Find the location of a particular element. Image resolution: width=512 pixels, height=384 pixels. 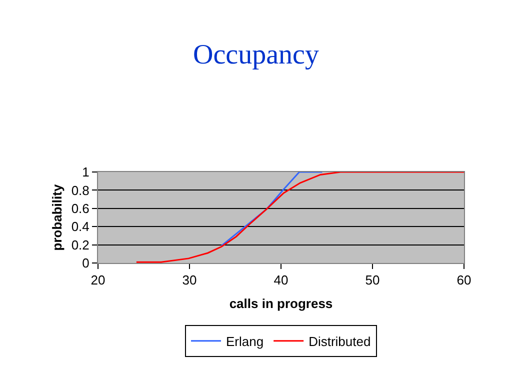

legend-label: Erlang is located at coordinates (245, 341).